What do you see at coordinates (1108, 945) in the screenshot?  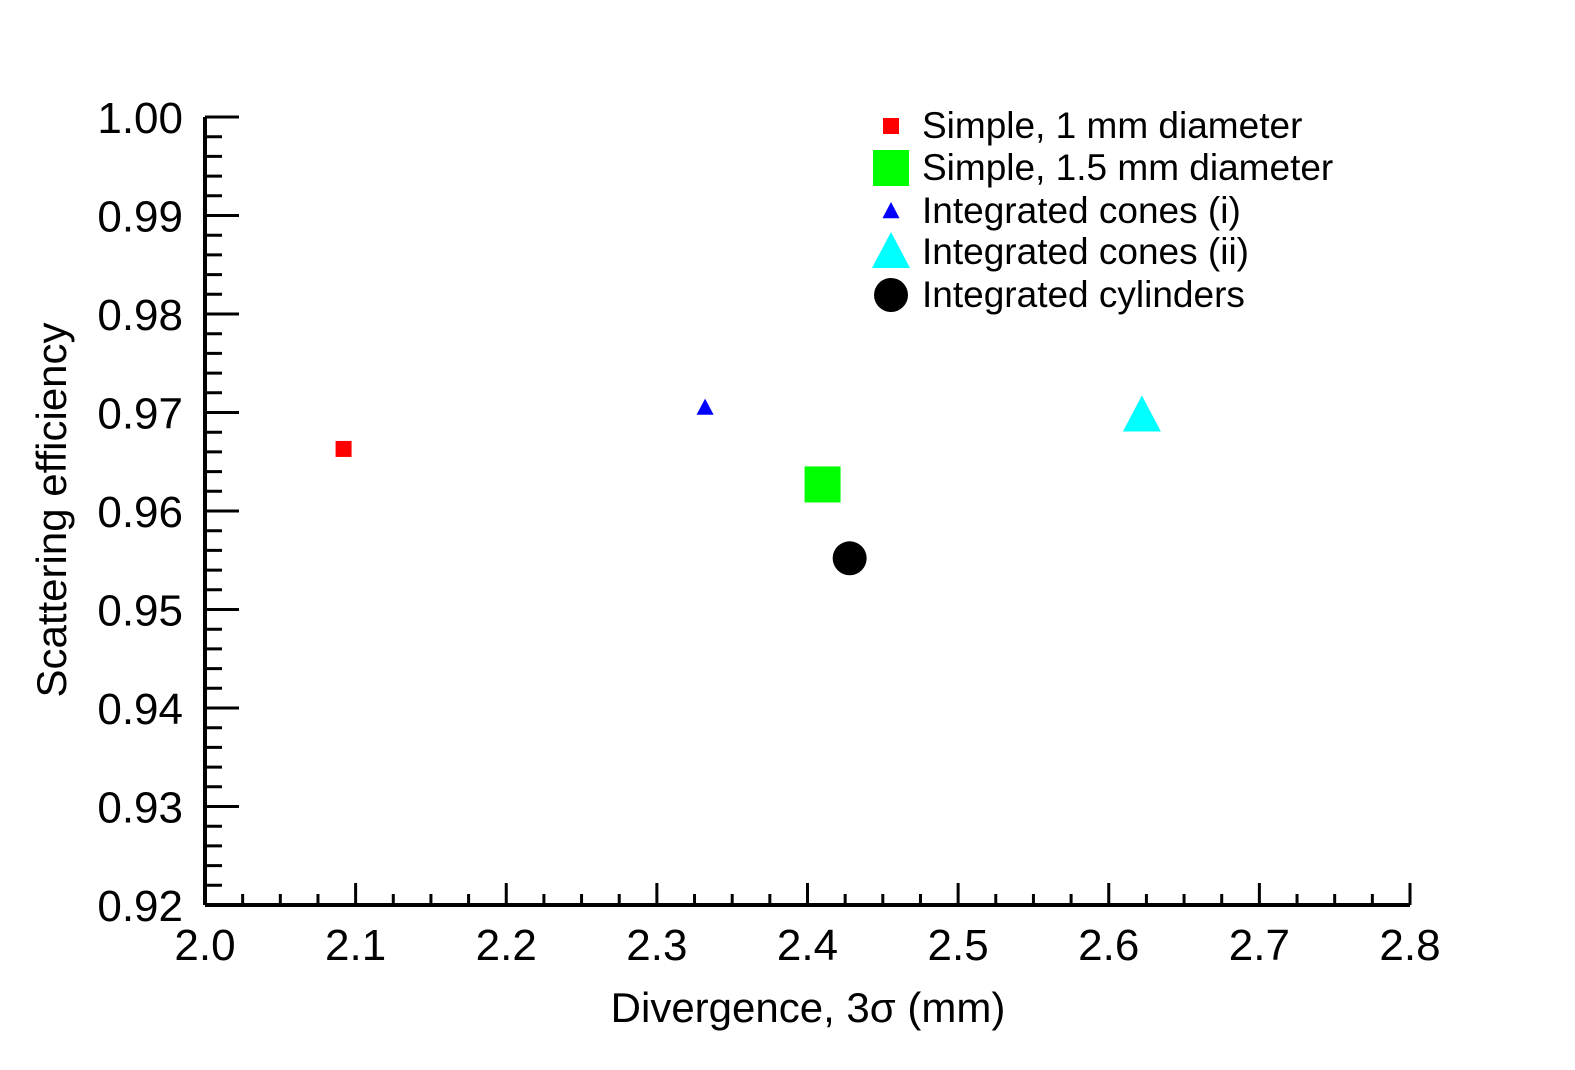 I see `x-tick-label: 2.6` at bounding box center [1108, 945].